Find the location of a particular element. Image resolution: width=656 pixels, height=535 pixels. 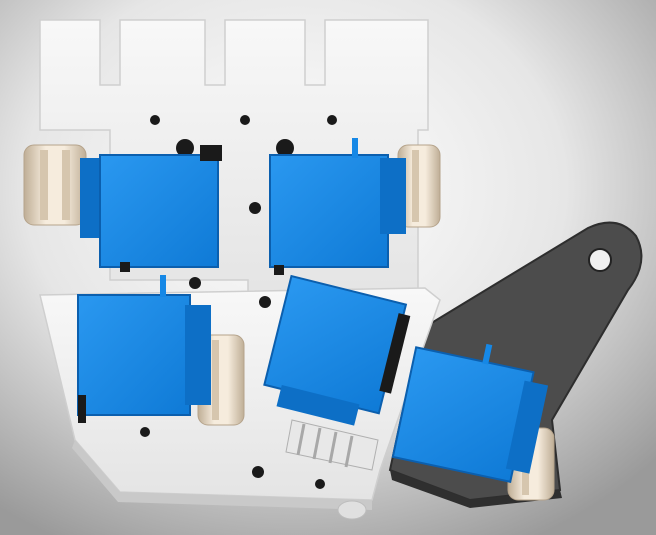

servo-bottom-left is located at coordinates (144, 349).